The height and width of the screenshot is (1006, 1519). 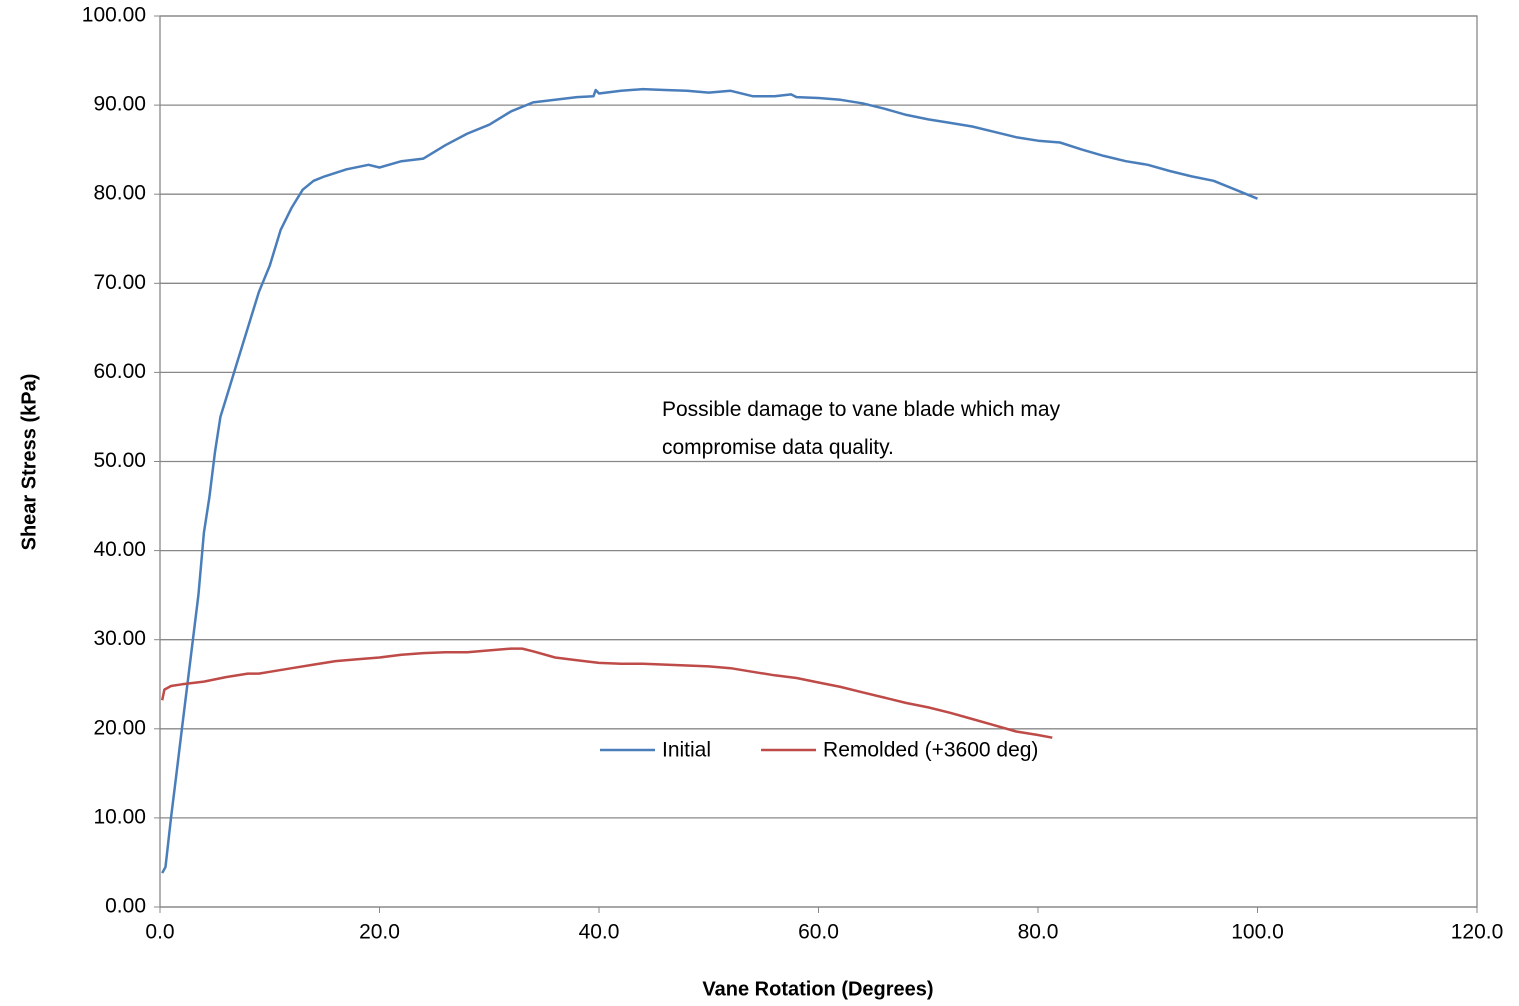 What do you see at coordinates (119, 816) in the screenshot?
I see `y-tick-label: 10.00` at bounding box center [119, 816].